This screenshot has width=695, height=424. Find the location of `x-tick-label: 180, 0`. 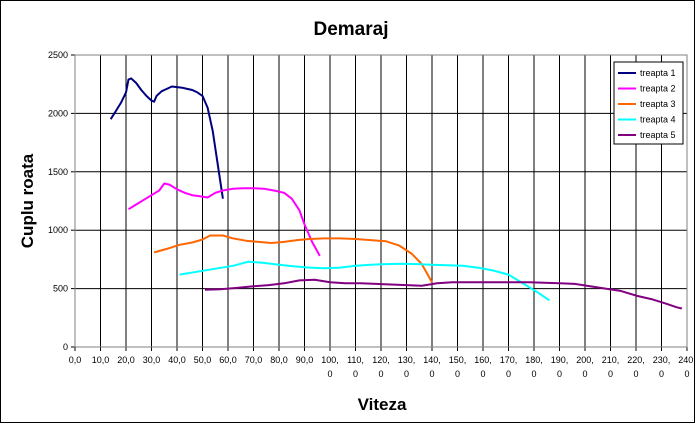

x-tick-label: 180, 0 is located at coordinates (534, 367).